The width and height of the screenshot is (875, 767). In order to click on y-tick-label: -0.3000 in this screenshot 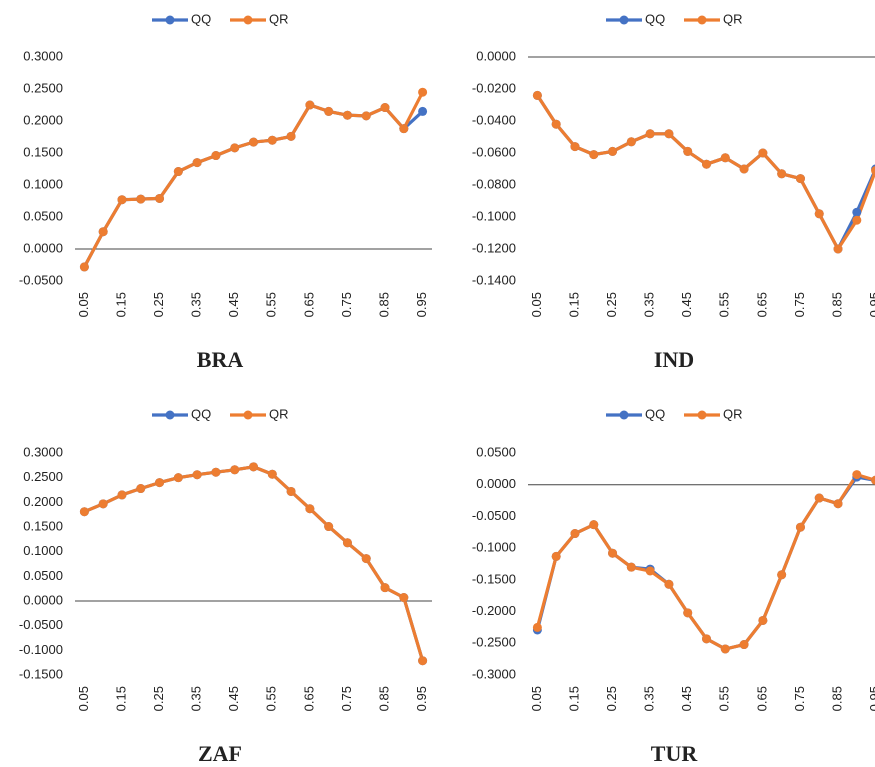, I will do `click(494, 673)`.